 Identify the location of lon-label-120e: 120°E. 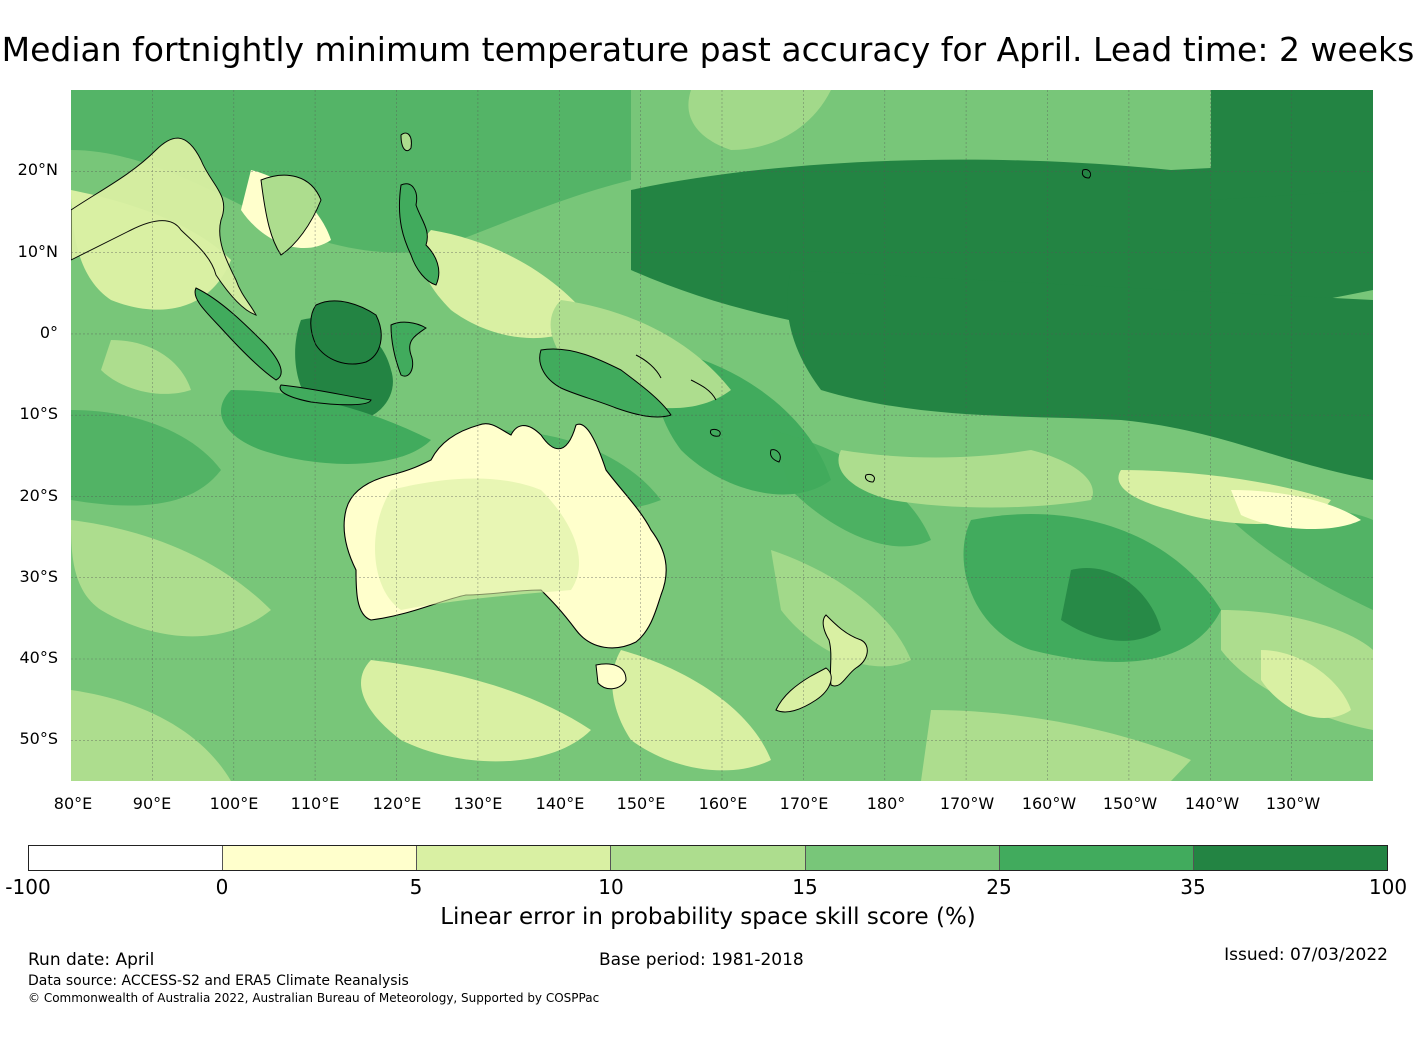
(397, 803).